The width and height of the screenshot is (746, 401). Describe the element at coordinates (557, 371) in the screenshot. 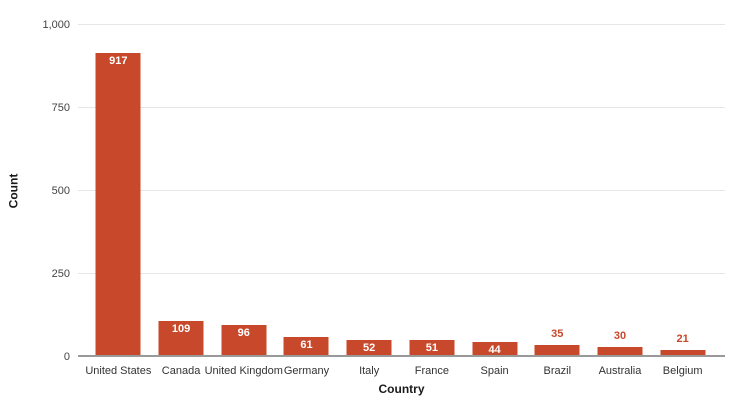

I see `category-label-brazil: Brazil` at that location.